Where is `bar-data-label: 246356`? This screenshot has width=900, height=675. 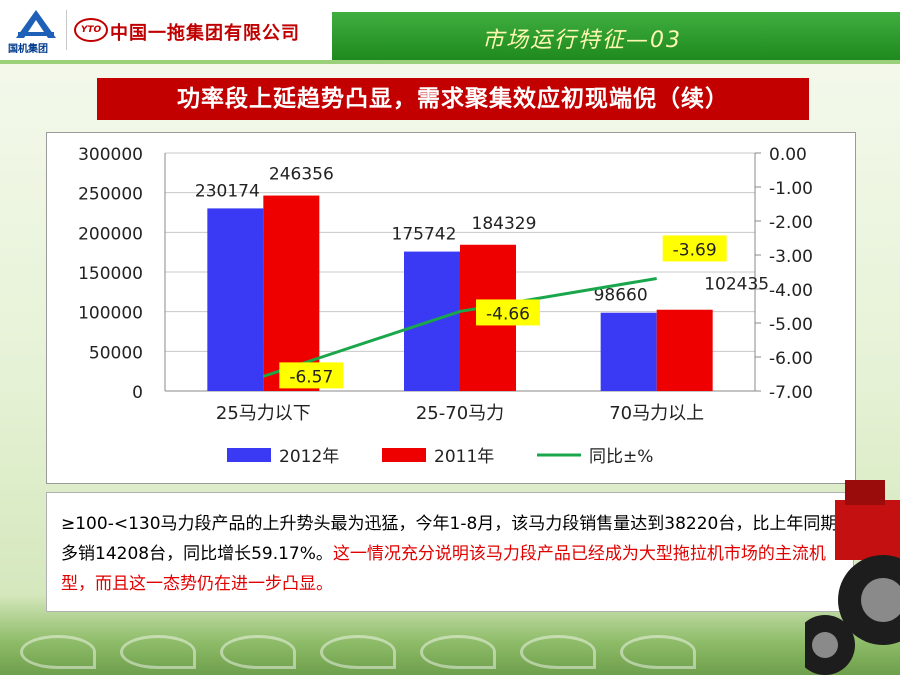
bar-data-label: 246356 is located at coordinates (301, 175).